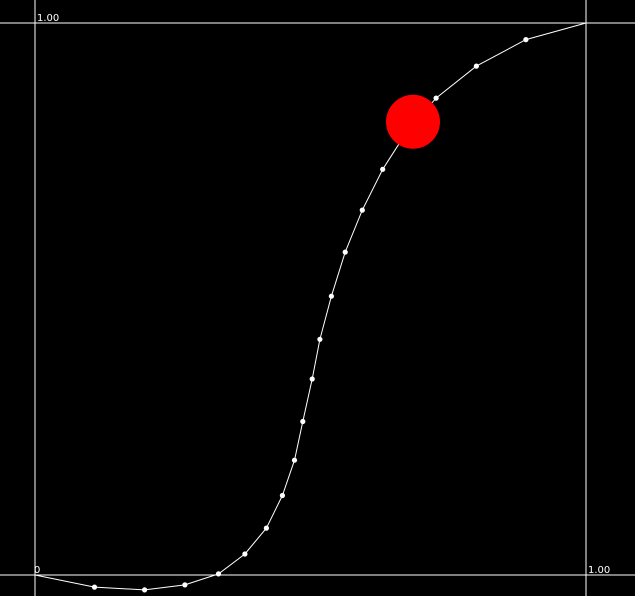  What do you see at coordinates (599, 570) in the screenshot?
I see `x-axis-max-label: 1.00` at bounding box center [599, 570].